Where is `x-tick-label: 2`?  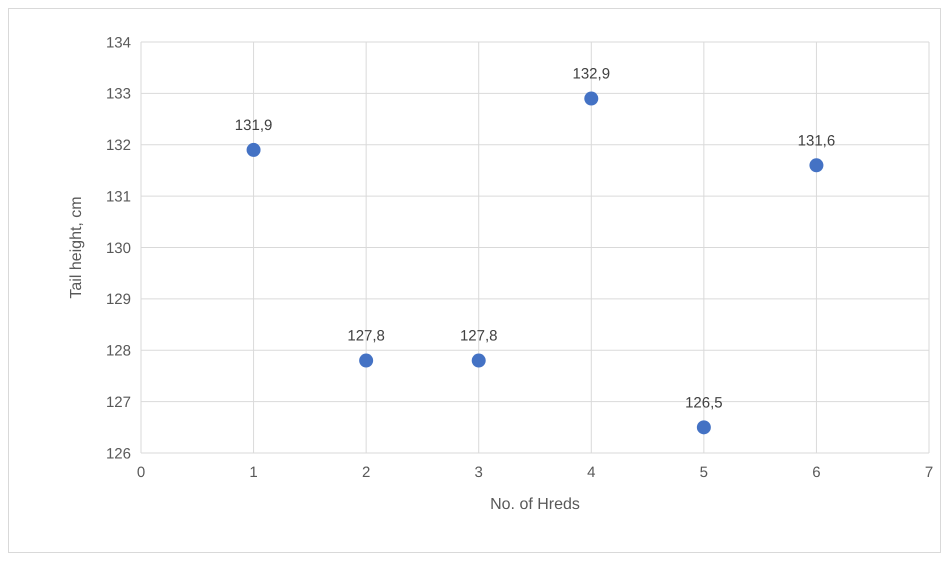
x-tick-label: 2 is located at coordinates (366, 472).